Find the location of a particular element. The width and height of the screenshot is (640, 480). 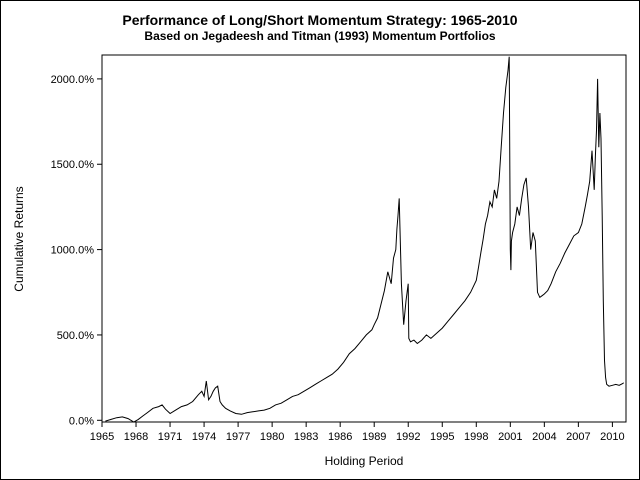

y-tick-label: 1500.0% is located at coordinates (73, 165).